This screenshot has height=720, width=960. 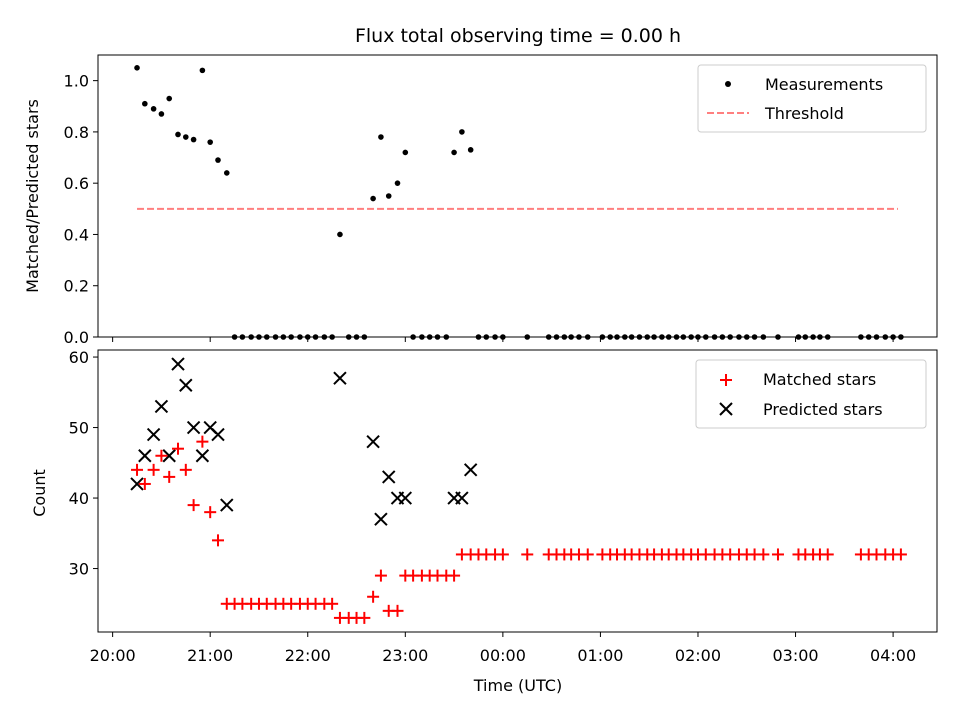 I want to click on top-ytick-label: 0.0, so click(x=76, y=337).